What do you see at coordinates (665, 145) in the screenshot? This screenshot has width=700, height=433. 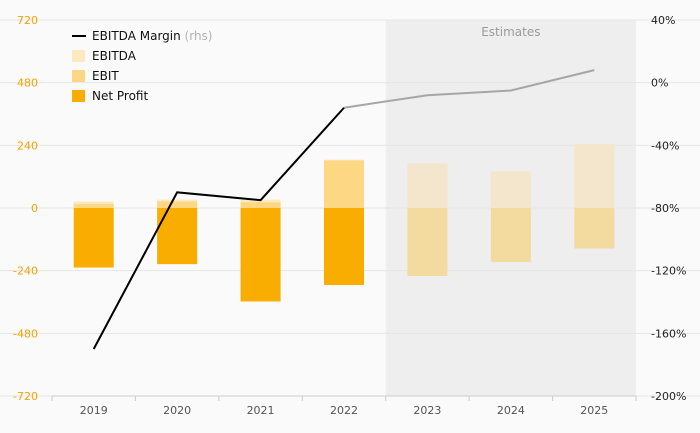 I see `y-right-tick-label: -40%` at bounding box center [665, 145].